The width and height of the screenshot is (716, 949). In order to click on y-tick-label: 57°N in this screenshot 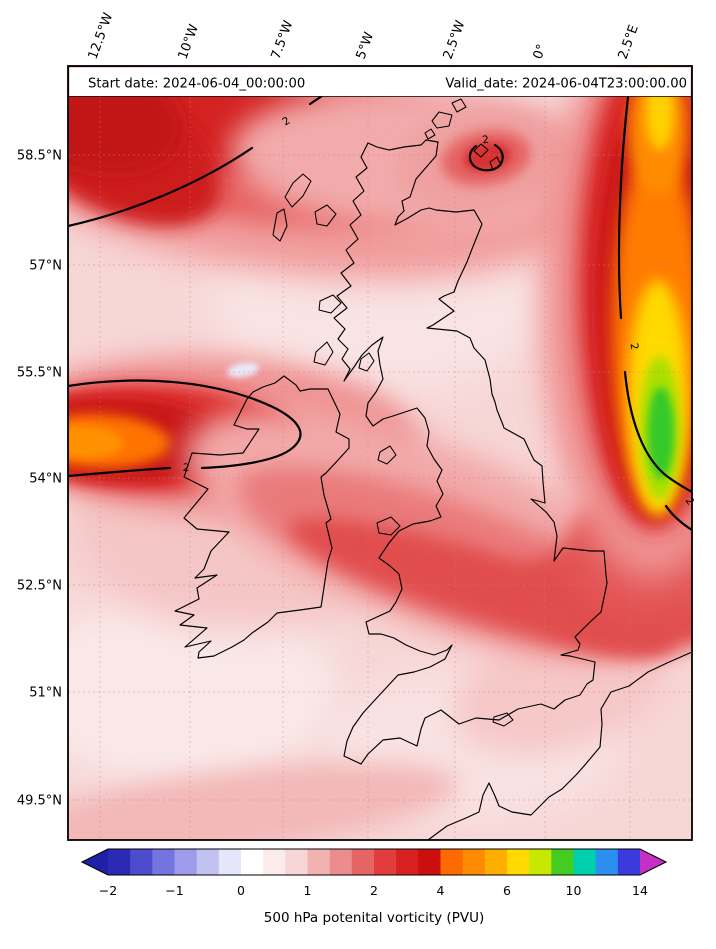, I will do `click(45, 266)`.